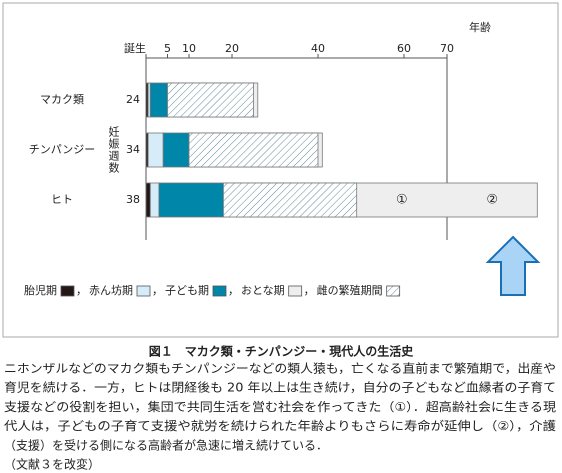 This screenshot has width=562, height=473. What do you see at coordinates (62, 199) in the screenshot?
I see `category-label: ヒト` at bounding box center [62, 199].